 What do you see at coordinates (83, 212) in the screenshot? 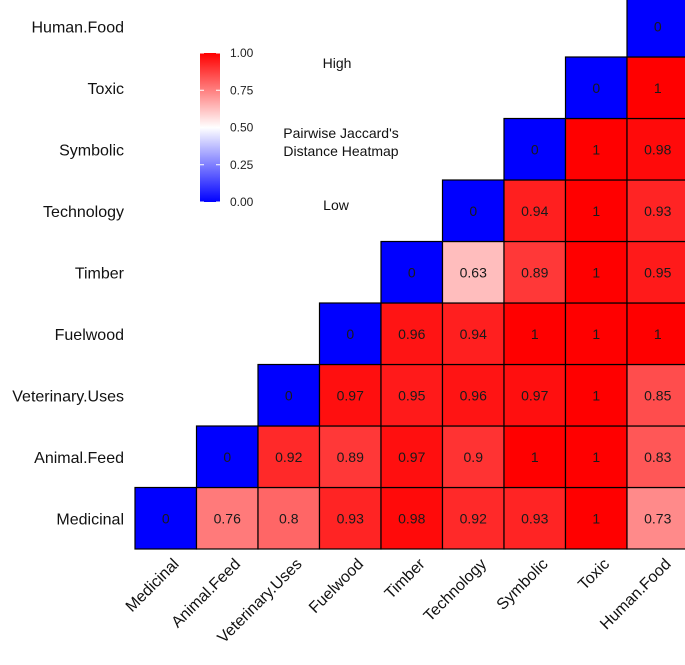
I see `y-tick-label: Technology` at bounding box center [83, 212].